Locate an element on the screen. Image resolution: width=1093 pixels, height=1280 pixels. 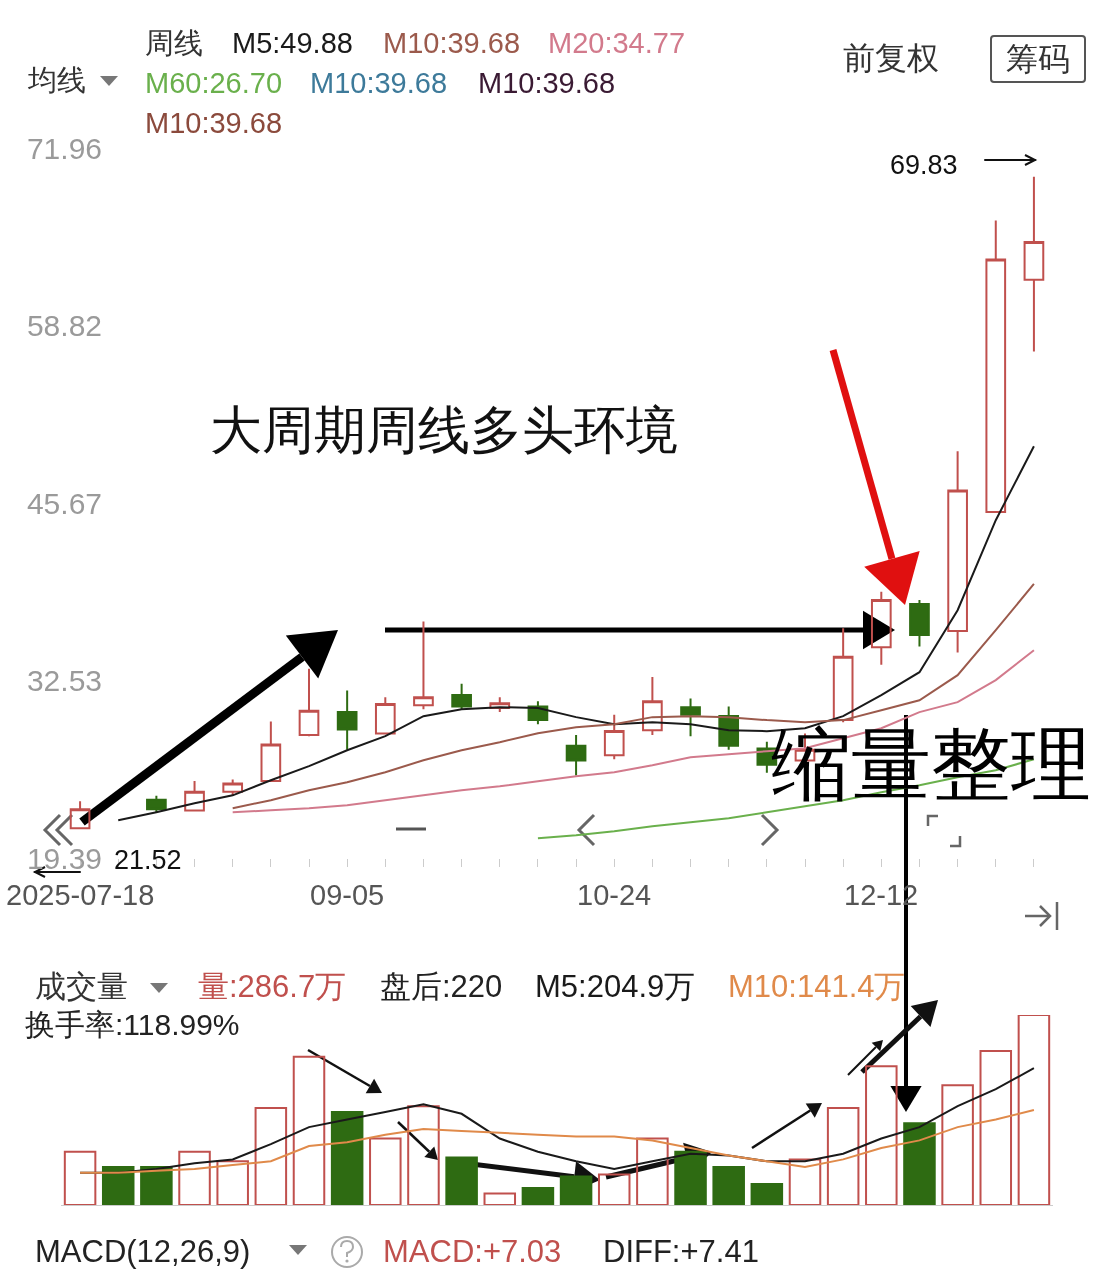
text: 前复权 is located at coordinates (891, 58).